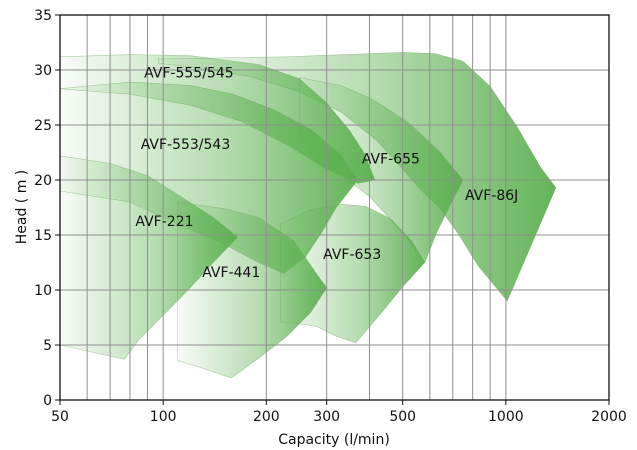  What do you see at coordinates (43, 291) in the screenshot?
I see `y-tick-label: 10` at bounding box center [43, 291].